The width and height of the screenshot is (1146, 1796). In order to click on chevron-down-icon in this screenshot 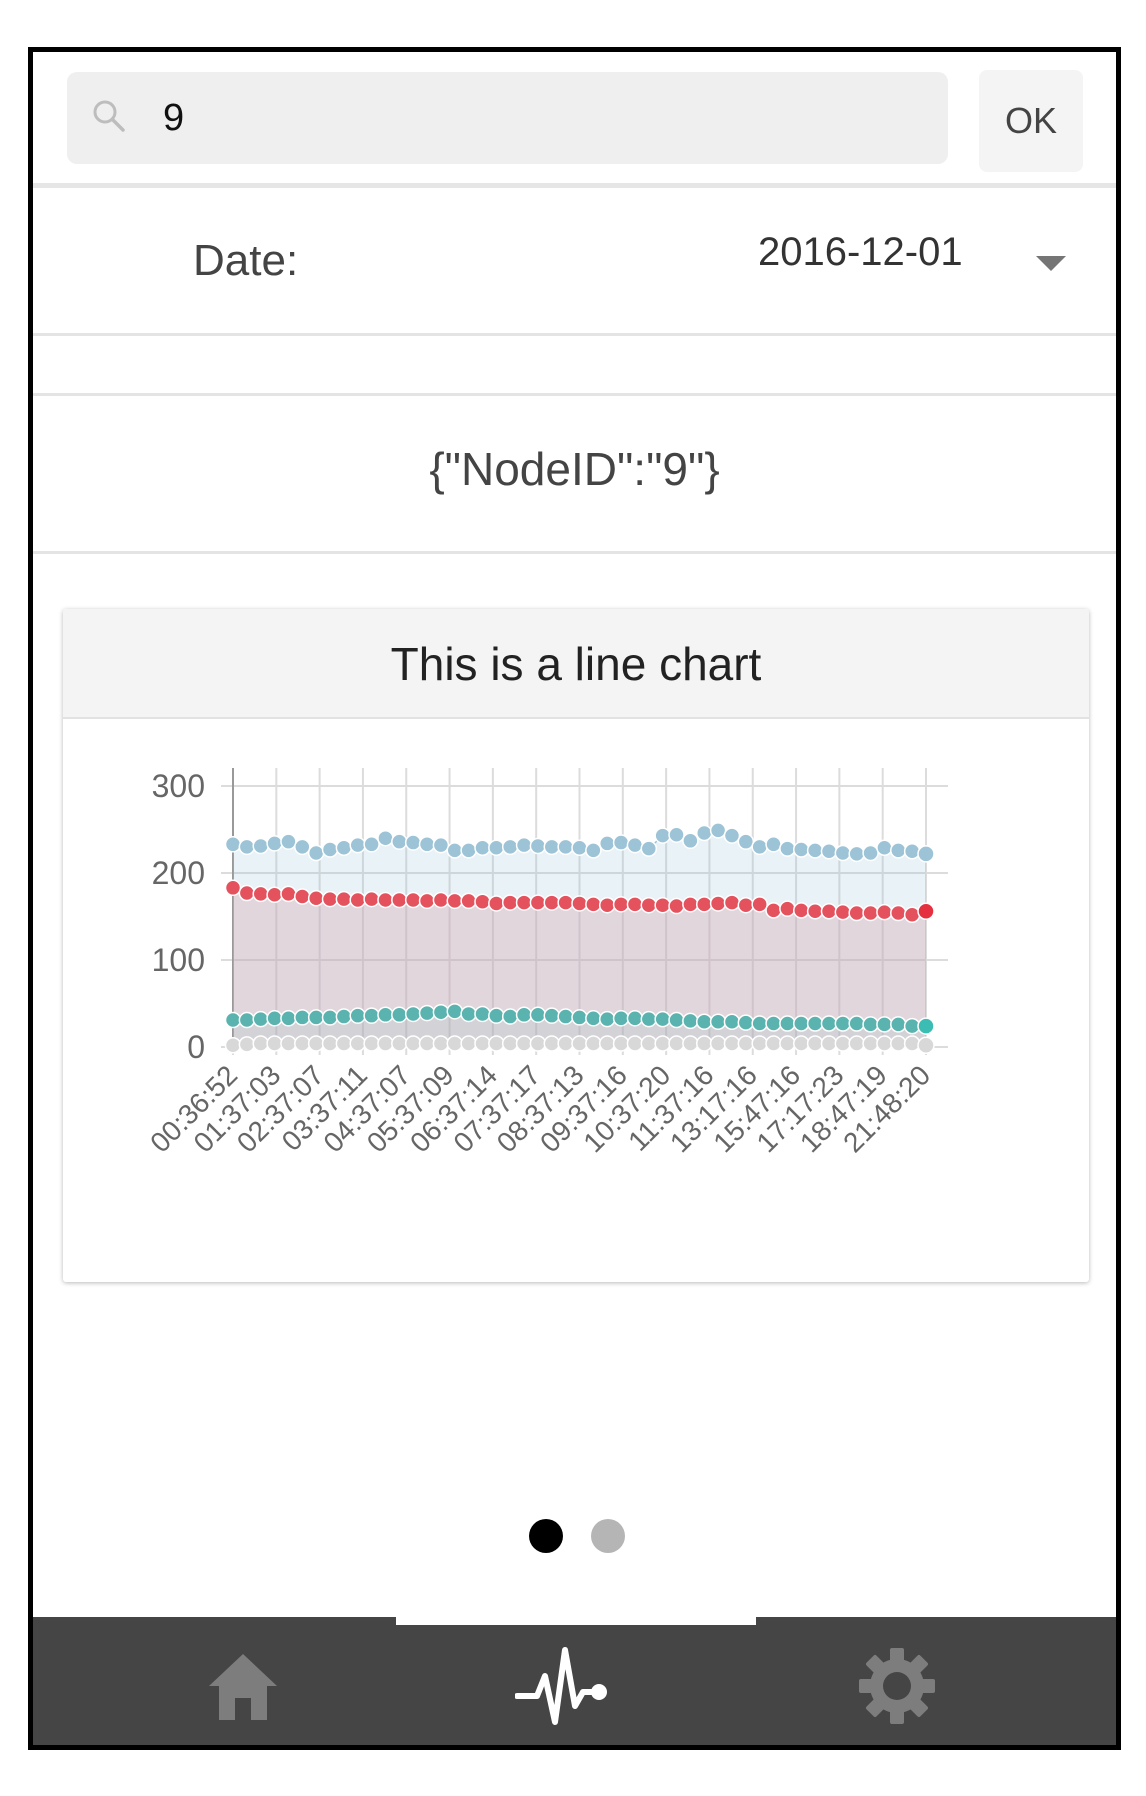, I will do `click(1051, 263)`.